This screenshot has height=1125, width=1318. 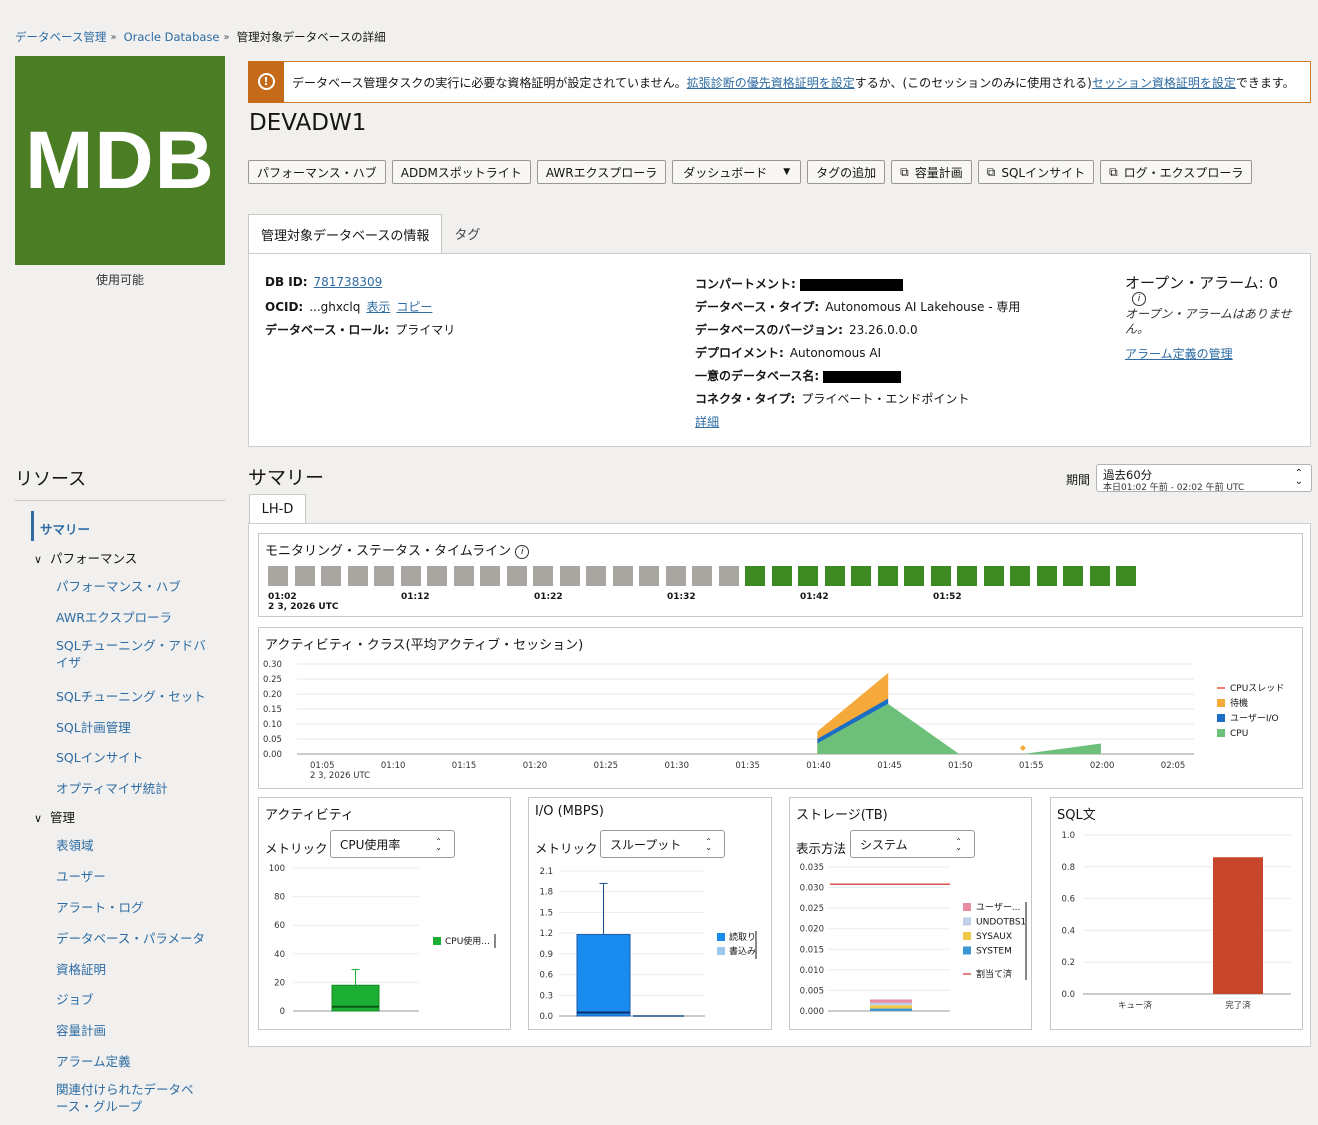 What do you see at coordinates (1036, 172) in the screenshot?
I see `sql-insight-button: ⧉ SQLインサイト` at bounding box center [1036, 172].